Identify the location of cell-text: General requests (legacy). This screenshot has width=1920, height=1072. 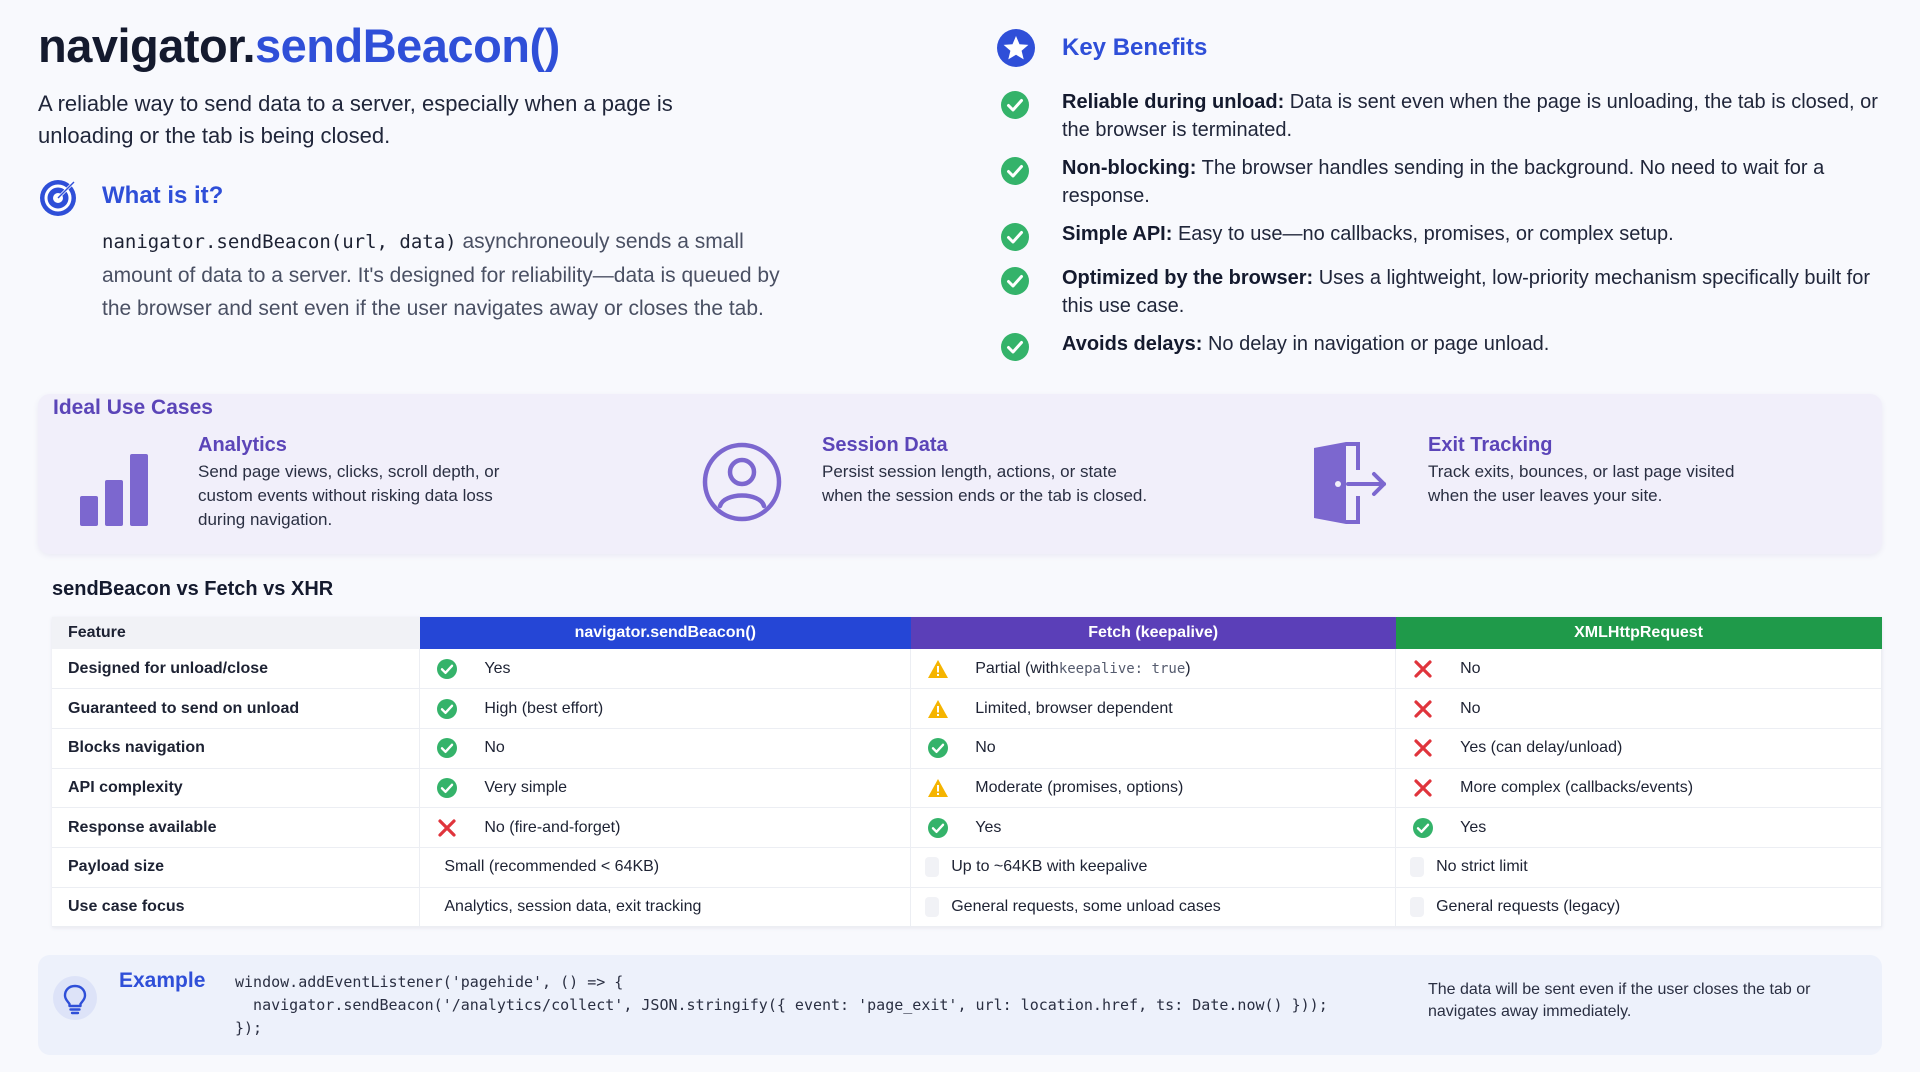
(1528, 906).